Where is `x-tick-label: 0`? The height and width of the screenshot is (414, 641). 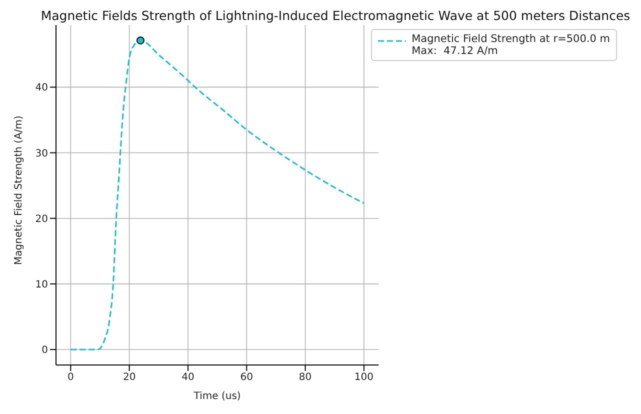
x-tick-label: 0 is located at coordinates (70, 378).